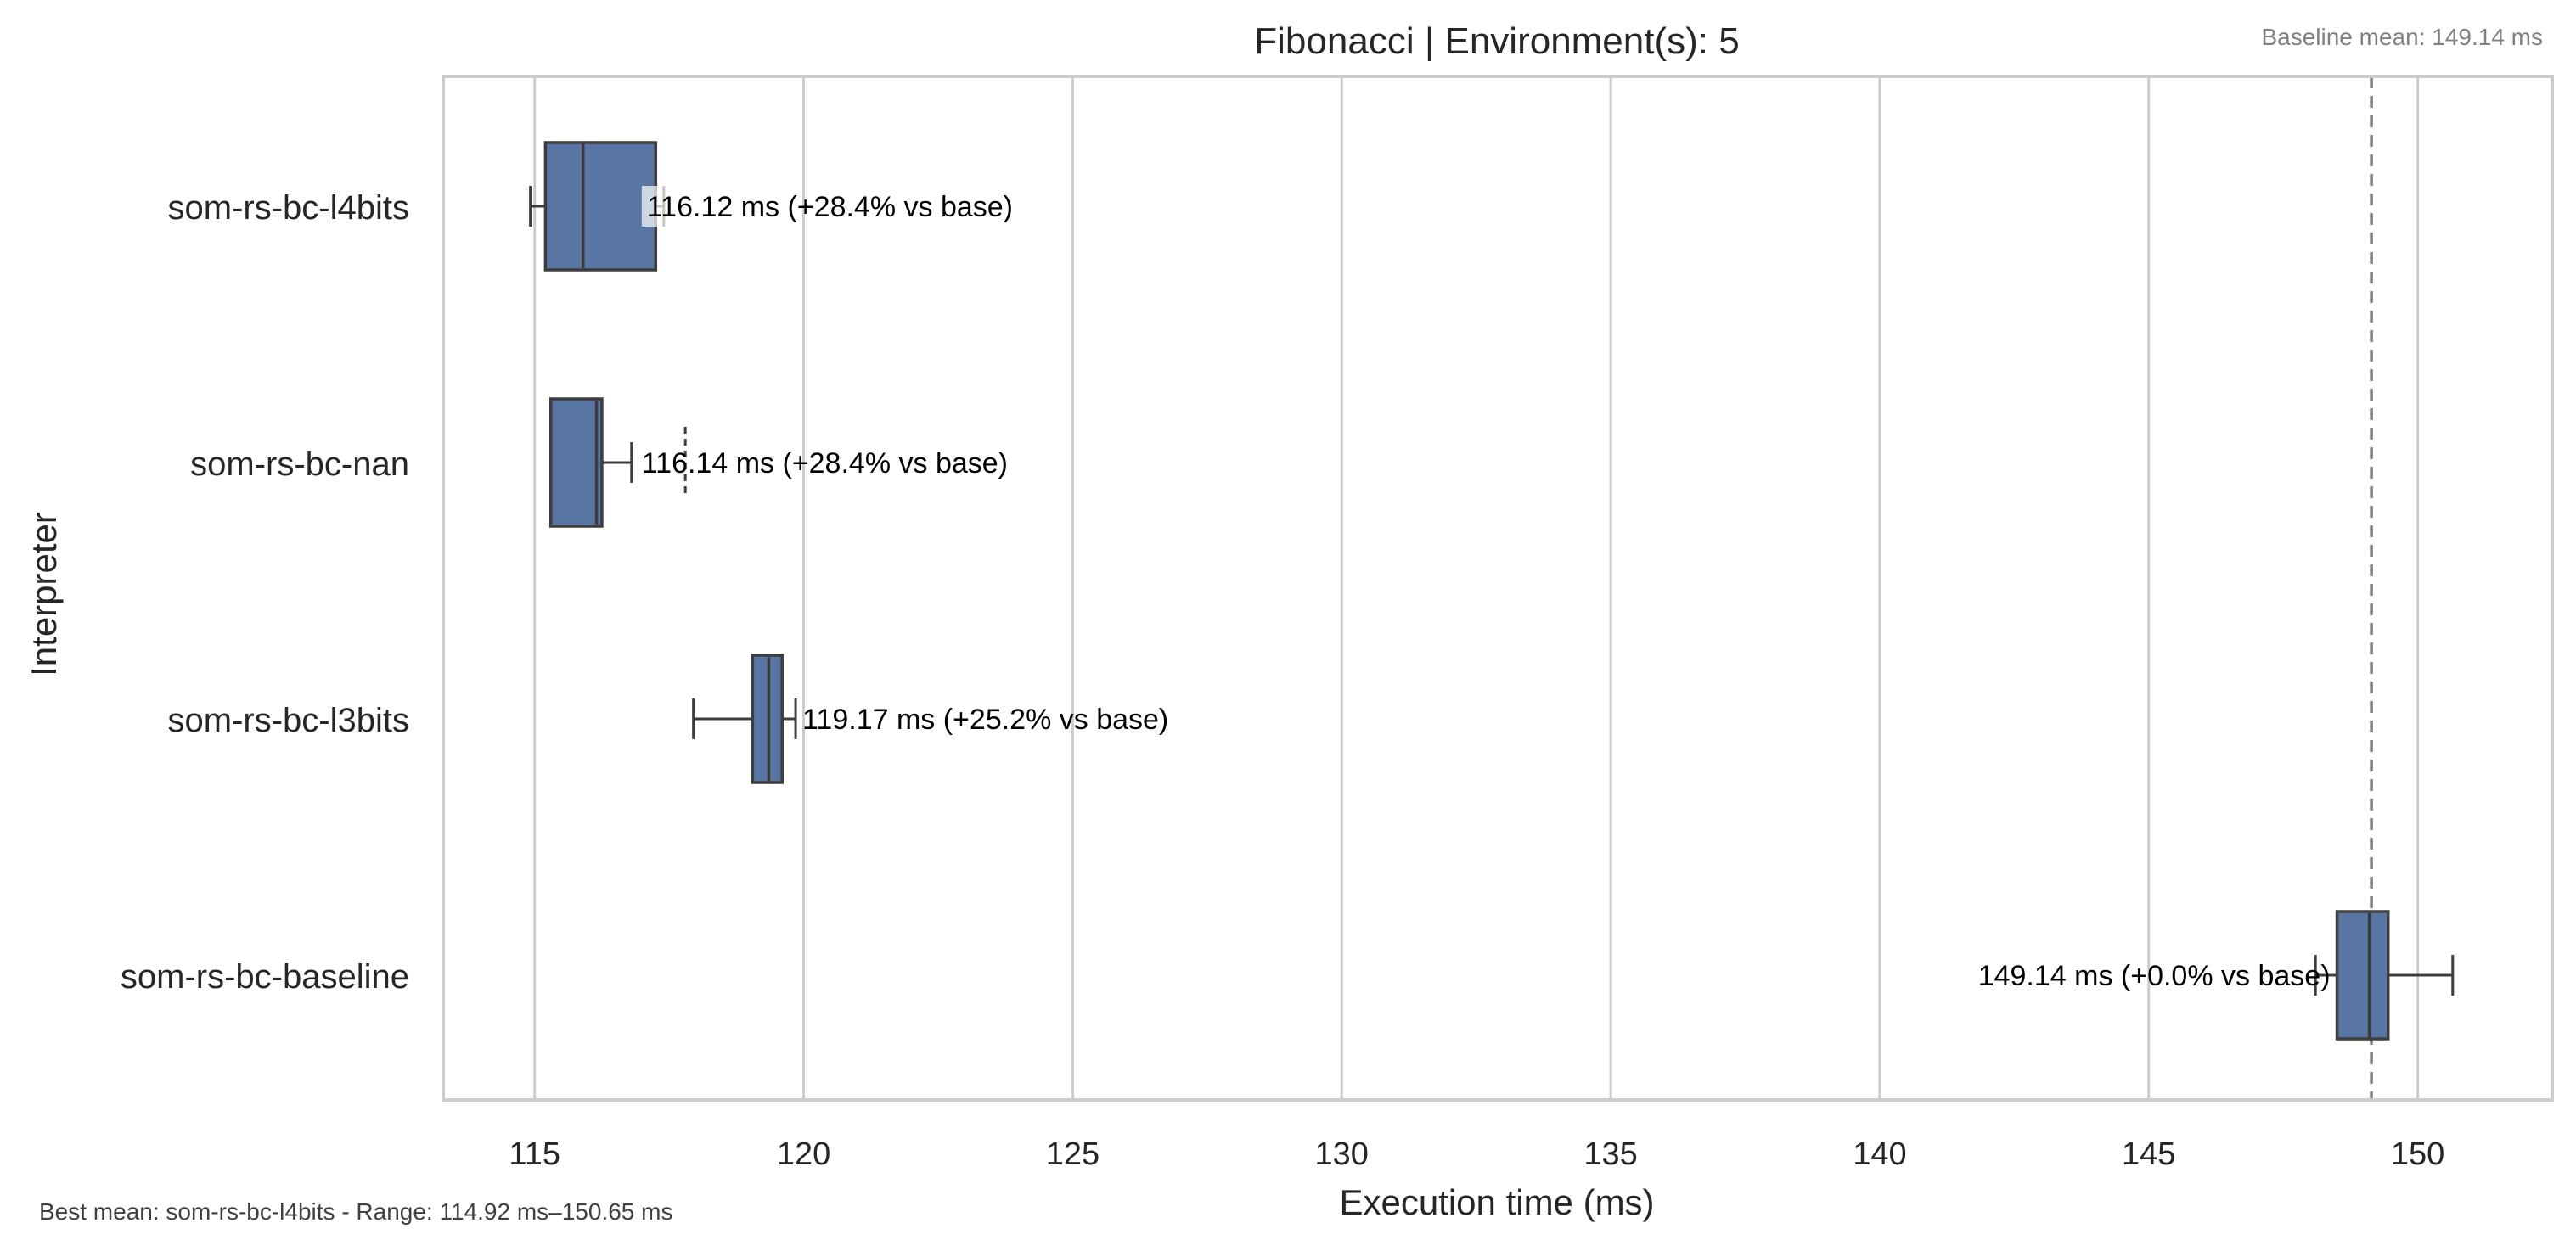  I want to click on mean-annotation: 116.14 ms (+28.4% vs base), so click(825, 464).